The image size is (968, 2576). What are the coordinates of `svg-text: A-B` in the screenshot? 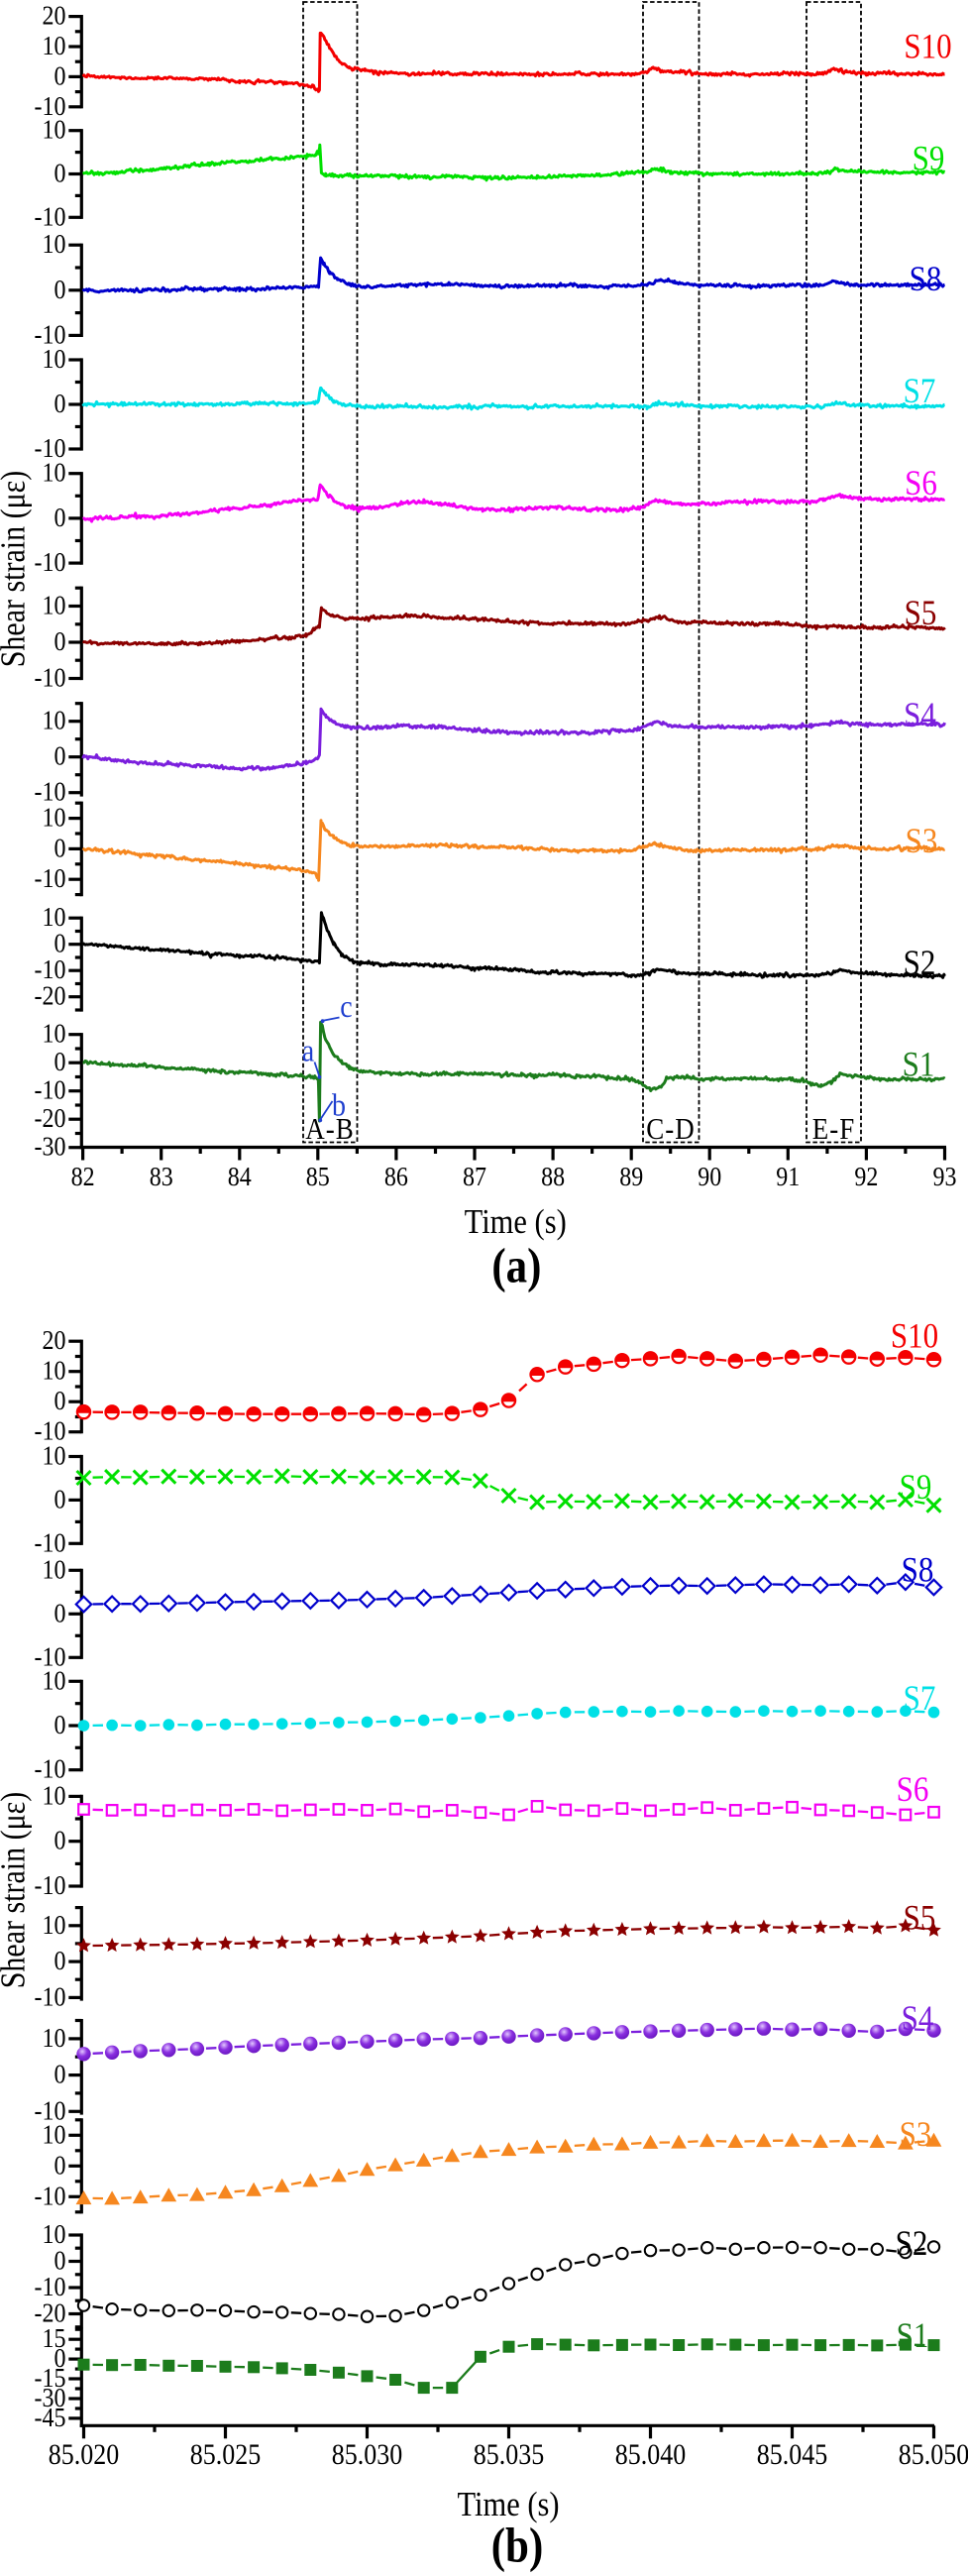 It's located at (329, 1129).